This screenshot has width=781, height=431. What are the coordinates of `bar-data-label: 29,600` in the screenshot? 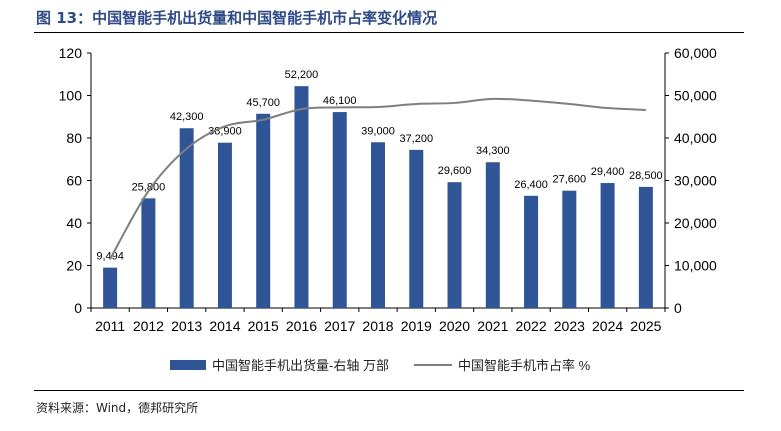 It's located at (455, 171).